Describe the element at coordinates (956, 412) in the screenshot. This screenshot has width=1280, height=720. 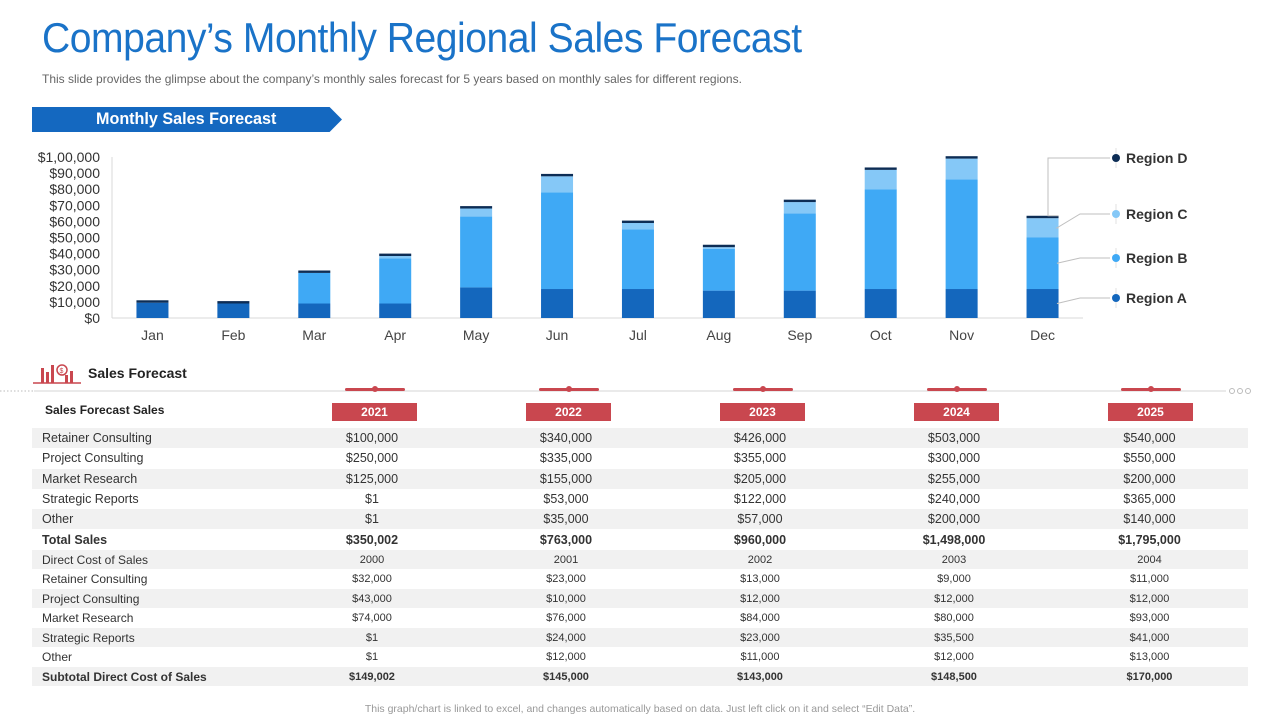
I see `year-header-2024: 2024` at that location.